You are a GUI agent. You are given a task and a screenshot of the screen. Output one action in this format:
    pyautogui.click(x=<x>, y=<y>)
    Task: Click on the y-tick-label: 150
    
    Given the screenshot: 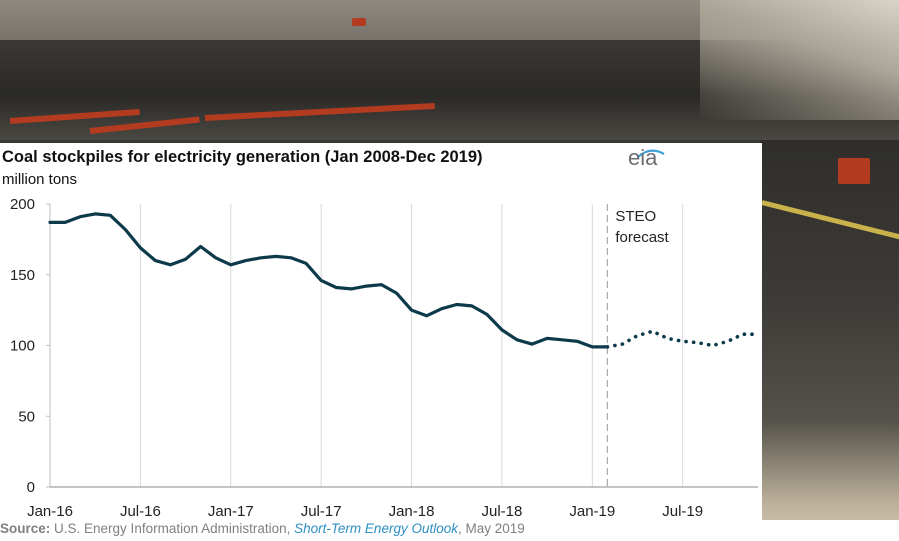 What is the action you would take?
    pyautogui.click(x=22, y=275)
    